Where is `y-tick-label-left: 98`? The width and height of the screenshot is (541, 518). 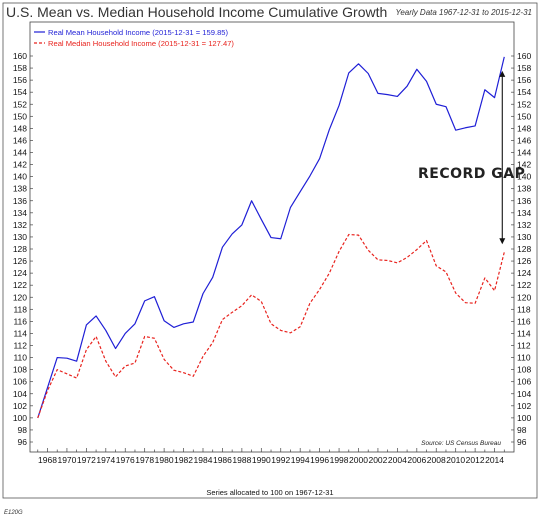
y-tick-label-left: 98 is located at coordinates (23, 430).